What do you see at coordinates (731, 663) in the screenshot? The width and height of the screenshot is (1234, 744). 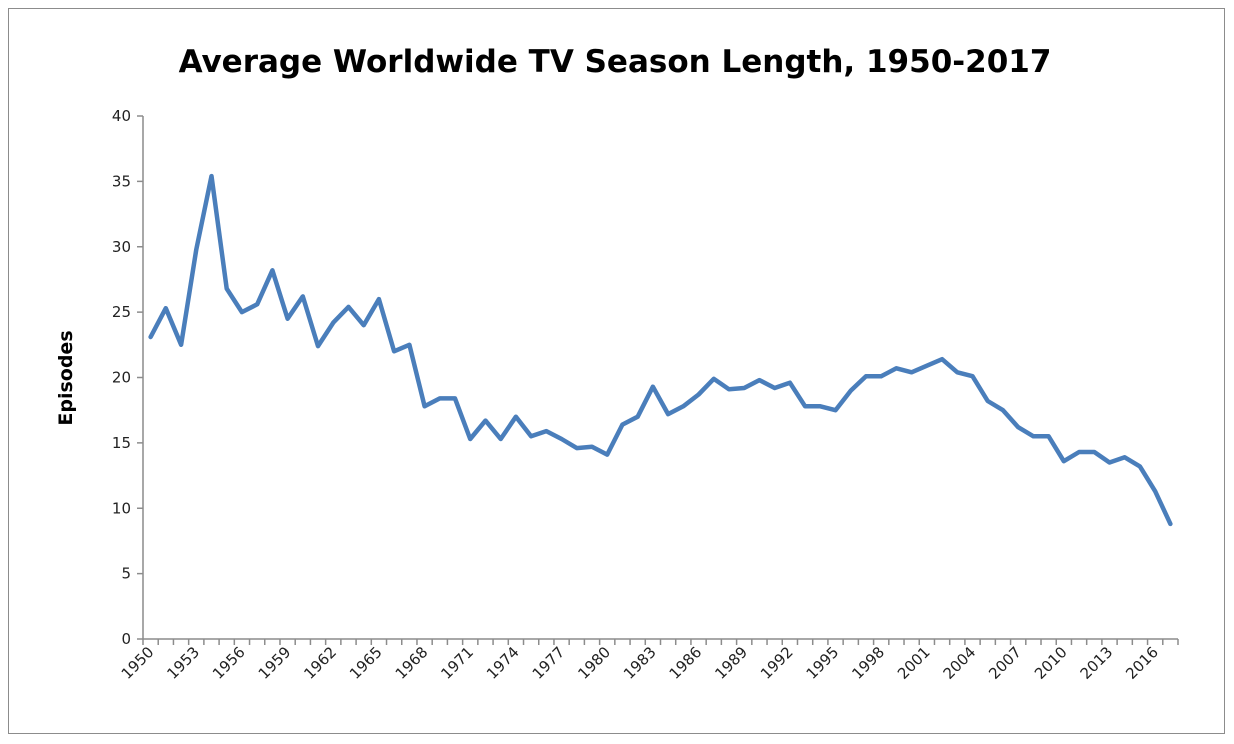 I see `x-tick-label: 1989` at bounding box center [731, 663].